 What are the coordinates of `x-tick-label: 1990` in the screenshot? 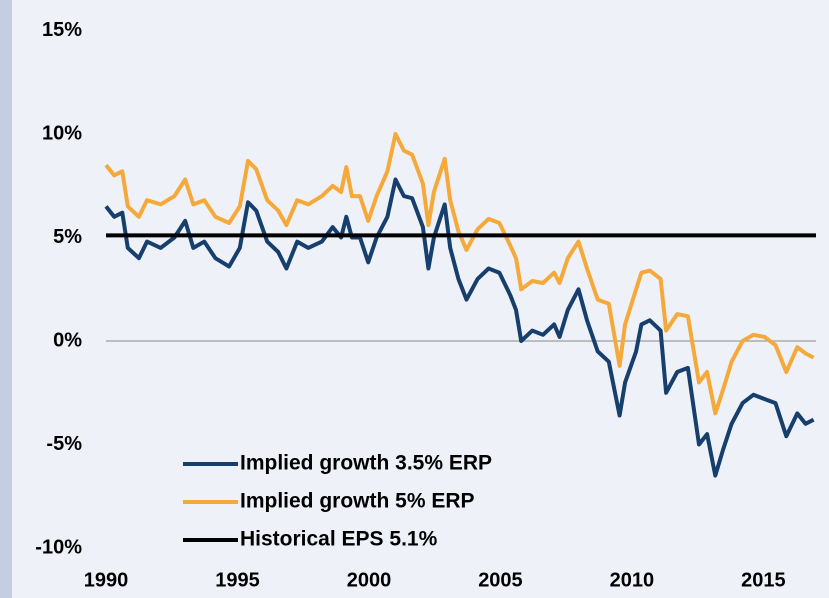 It's located at (106, 580).